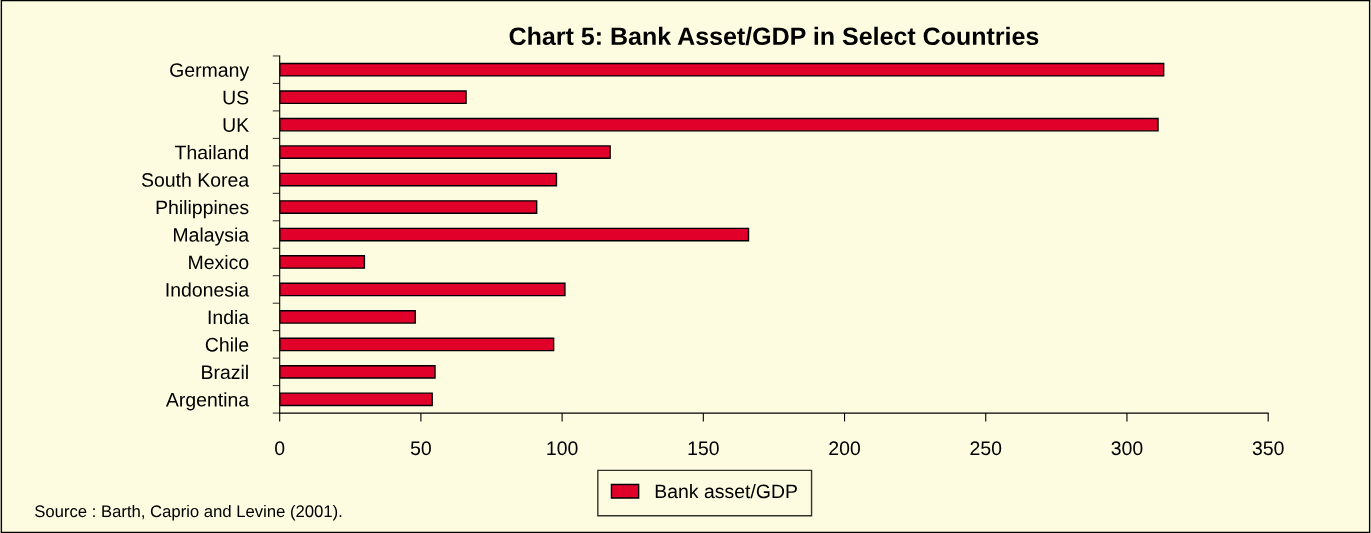 Image resolution: width=1371 pixels, height=533 pixels. What do you see at coordinates (212, 236) in the screenshot?
I see `y-tick-label: Malaysia` at bounding box center [212, 236].